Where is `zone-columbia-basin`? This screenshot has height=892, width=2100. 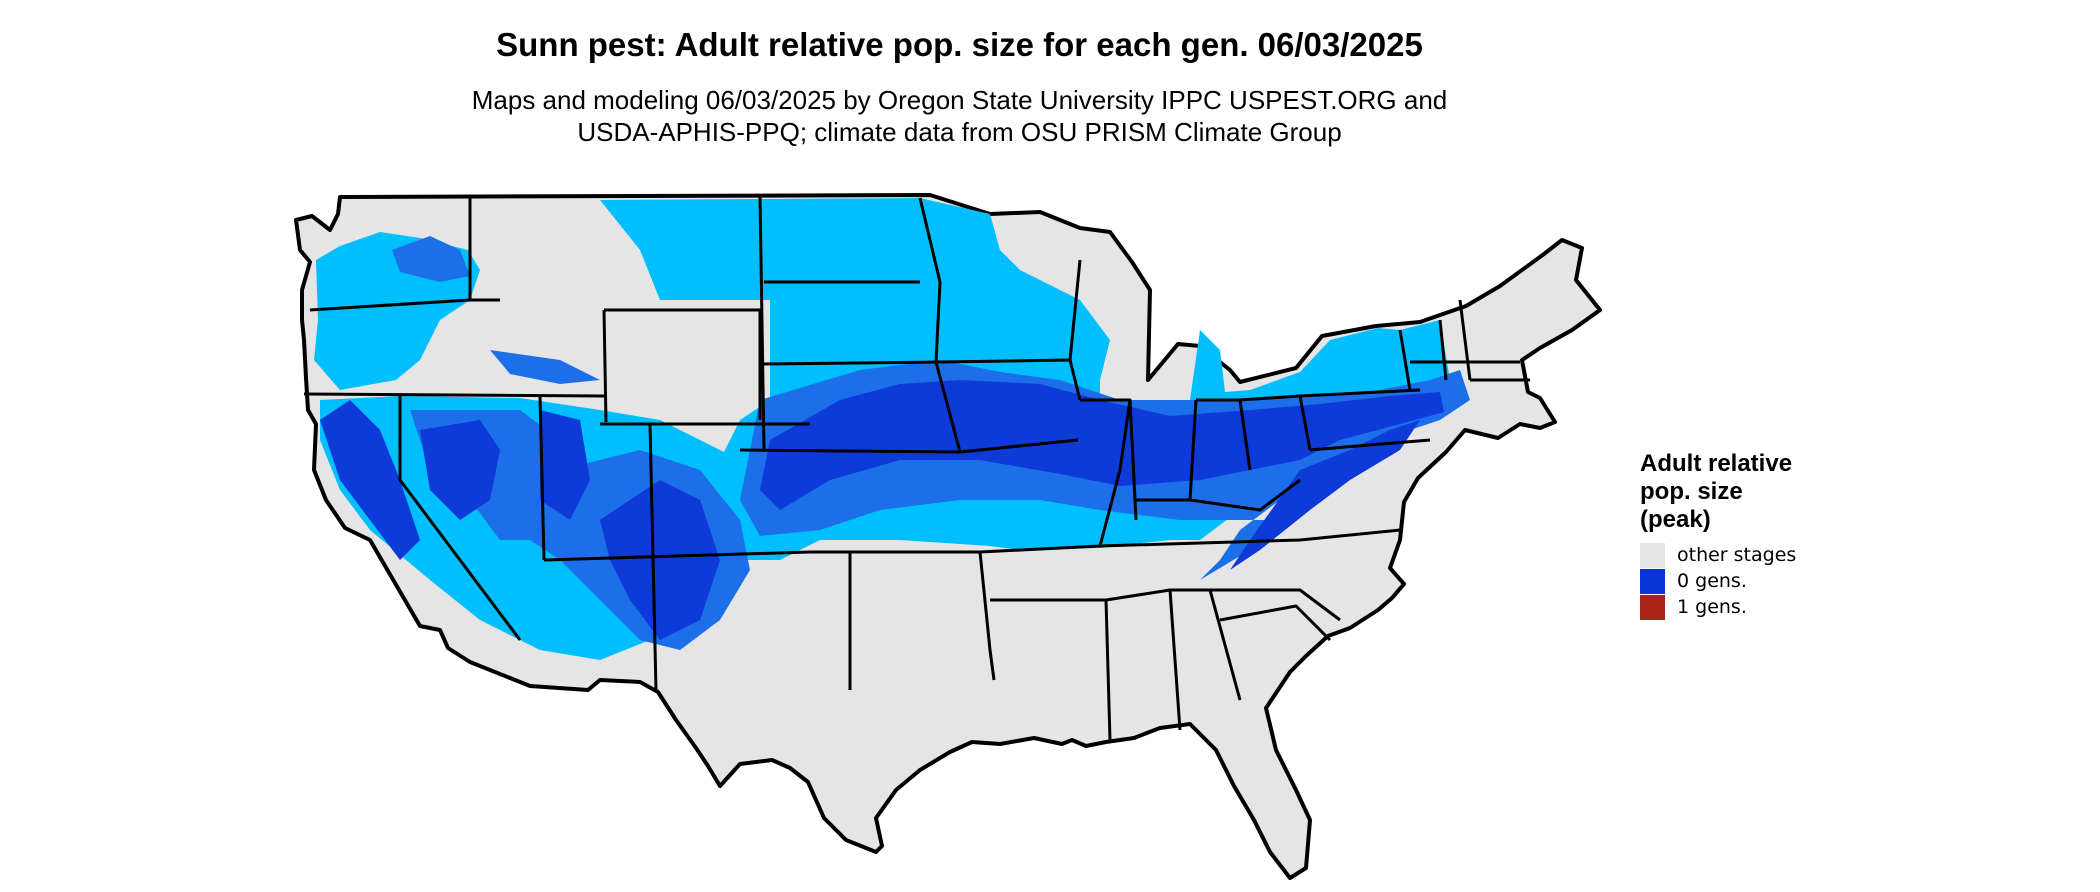
zone-columbia-basin is located at coordinates (431, 259).